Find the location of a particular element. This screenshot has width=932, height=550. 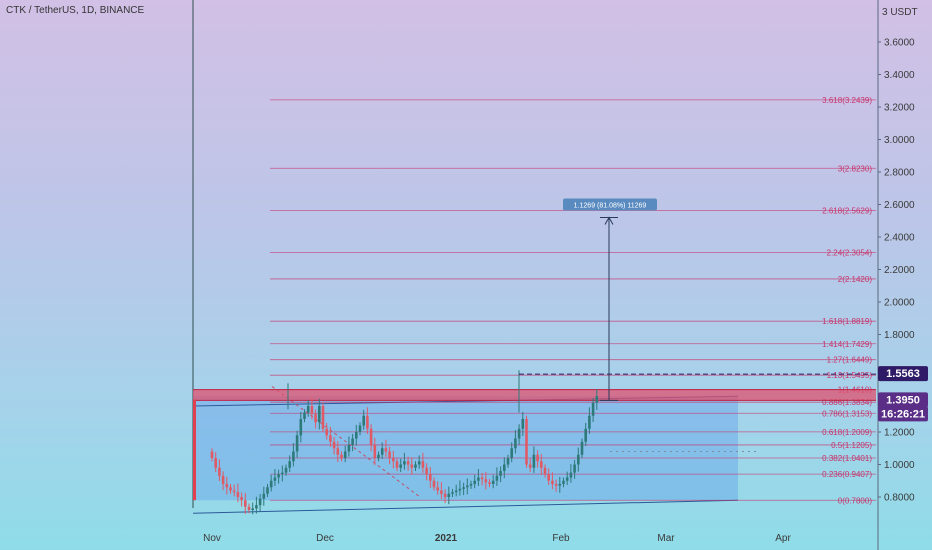

measure-label: 1.1269 (81.08%) 11269 is located at coordinates (610, 206).